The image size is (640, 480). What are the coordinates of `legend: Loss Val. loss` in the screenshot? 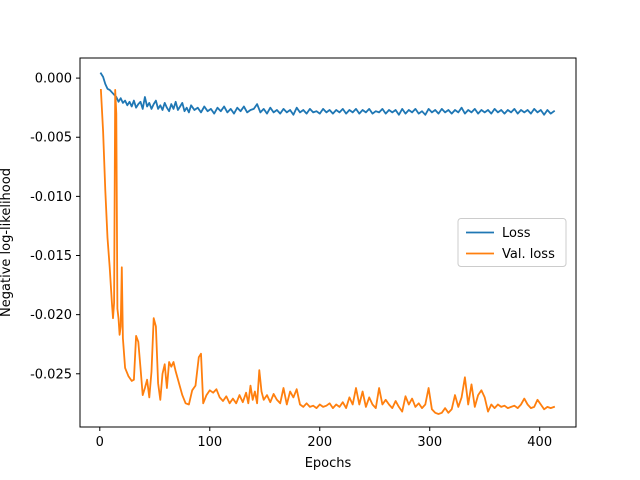 It's located at (512, 242).